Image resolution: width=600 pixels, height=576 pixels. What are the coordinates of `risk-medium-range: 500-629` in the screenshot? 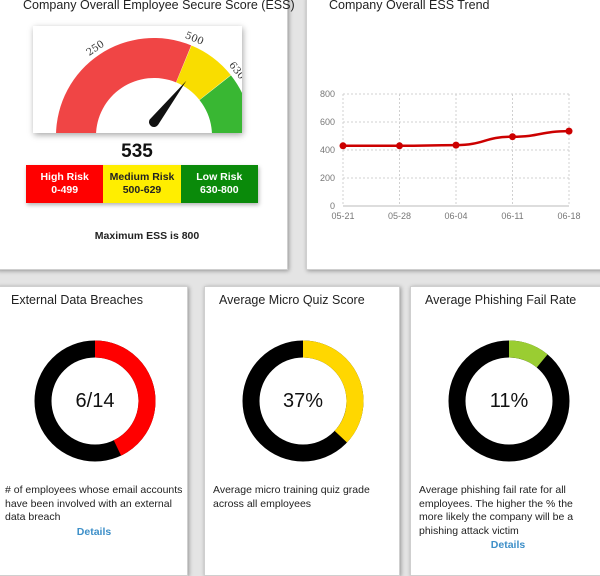 It's located at (141, 190).